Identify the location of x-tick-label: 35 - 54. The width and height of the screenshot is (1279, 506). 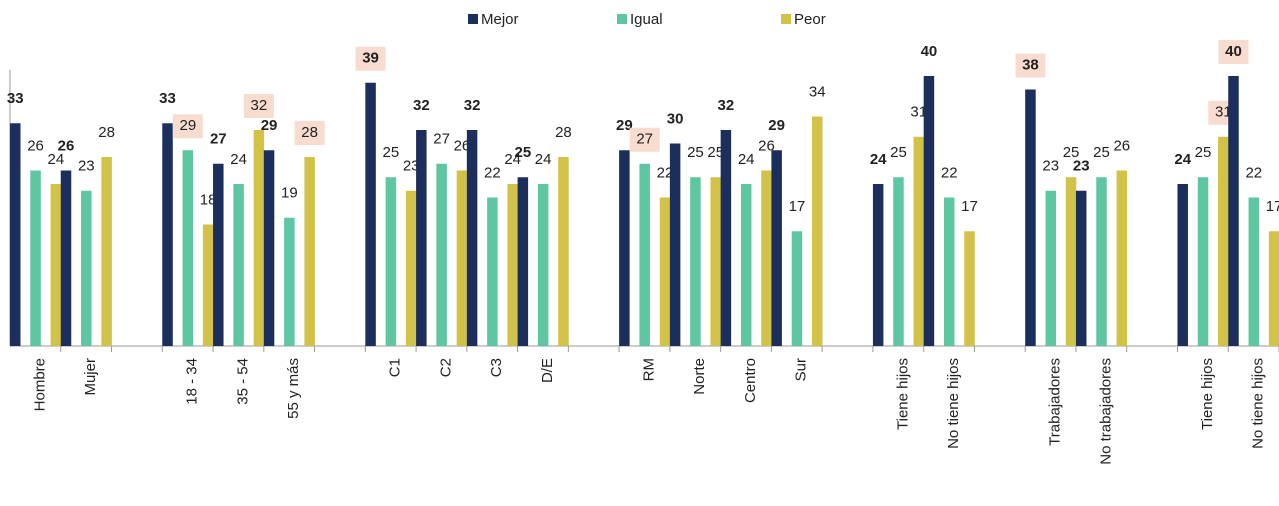
(242, 381).